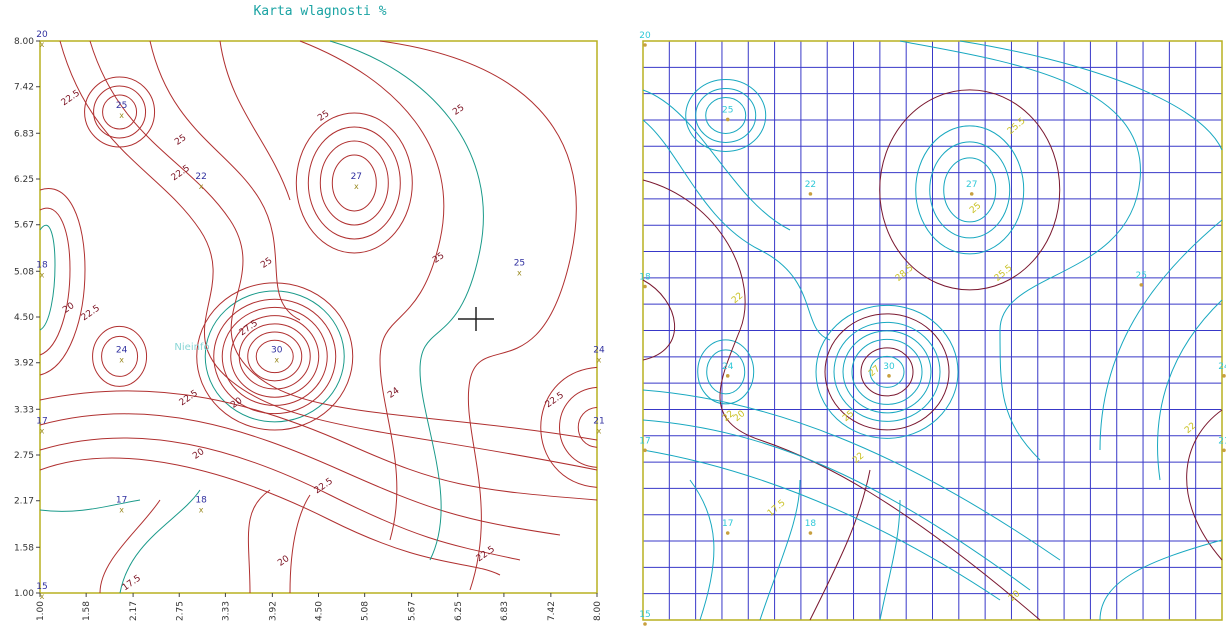 The image size is (1226, 628). Describe the element at coordinates (249, 329) in the screenshot. I see `contour-label: 27.5` at that location.